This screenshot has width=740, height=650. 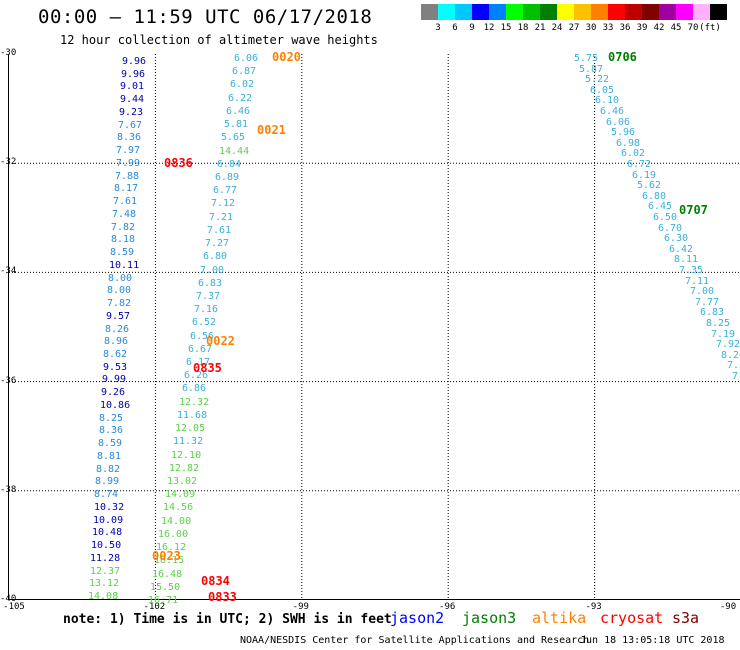 What do you see at coordinates (730, 355) in the screenshot?
I see `wave-height-value: 8.24` at bounding box center [730, 355].